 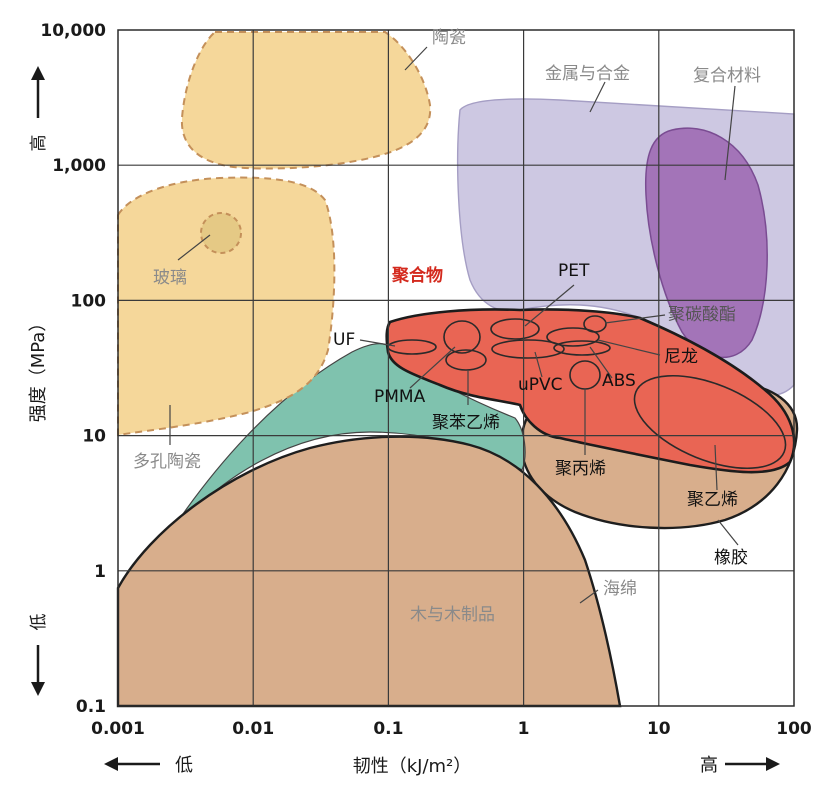 I want to click on leader-upvc, so click(x=538, y=364).